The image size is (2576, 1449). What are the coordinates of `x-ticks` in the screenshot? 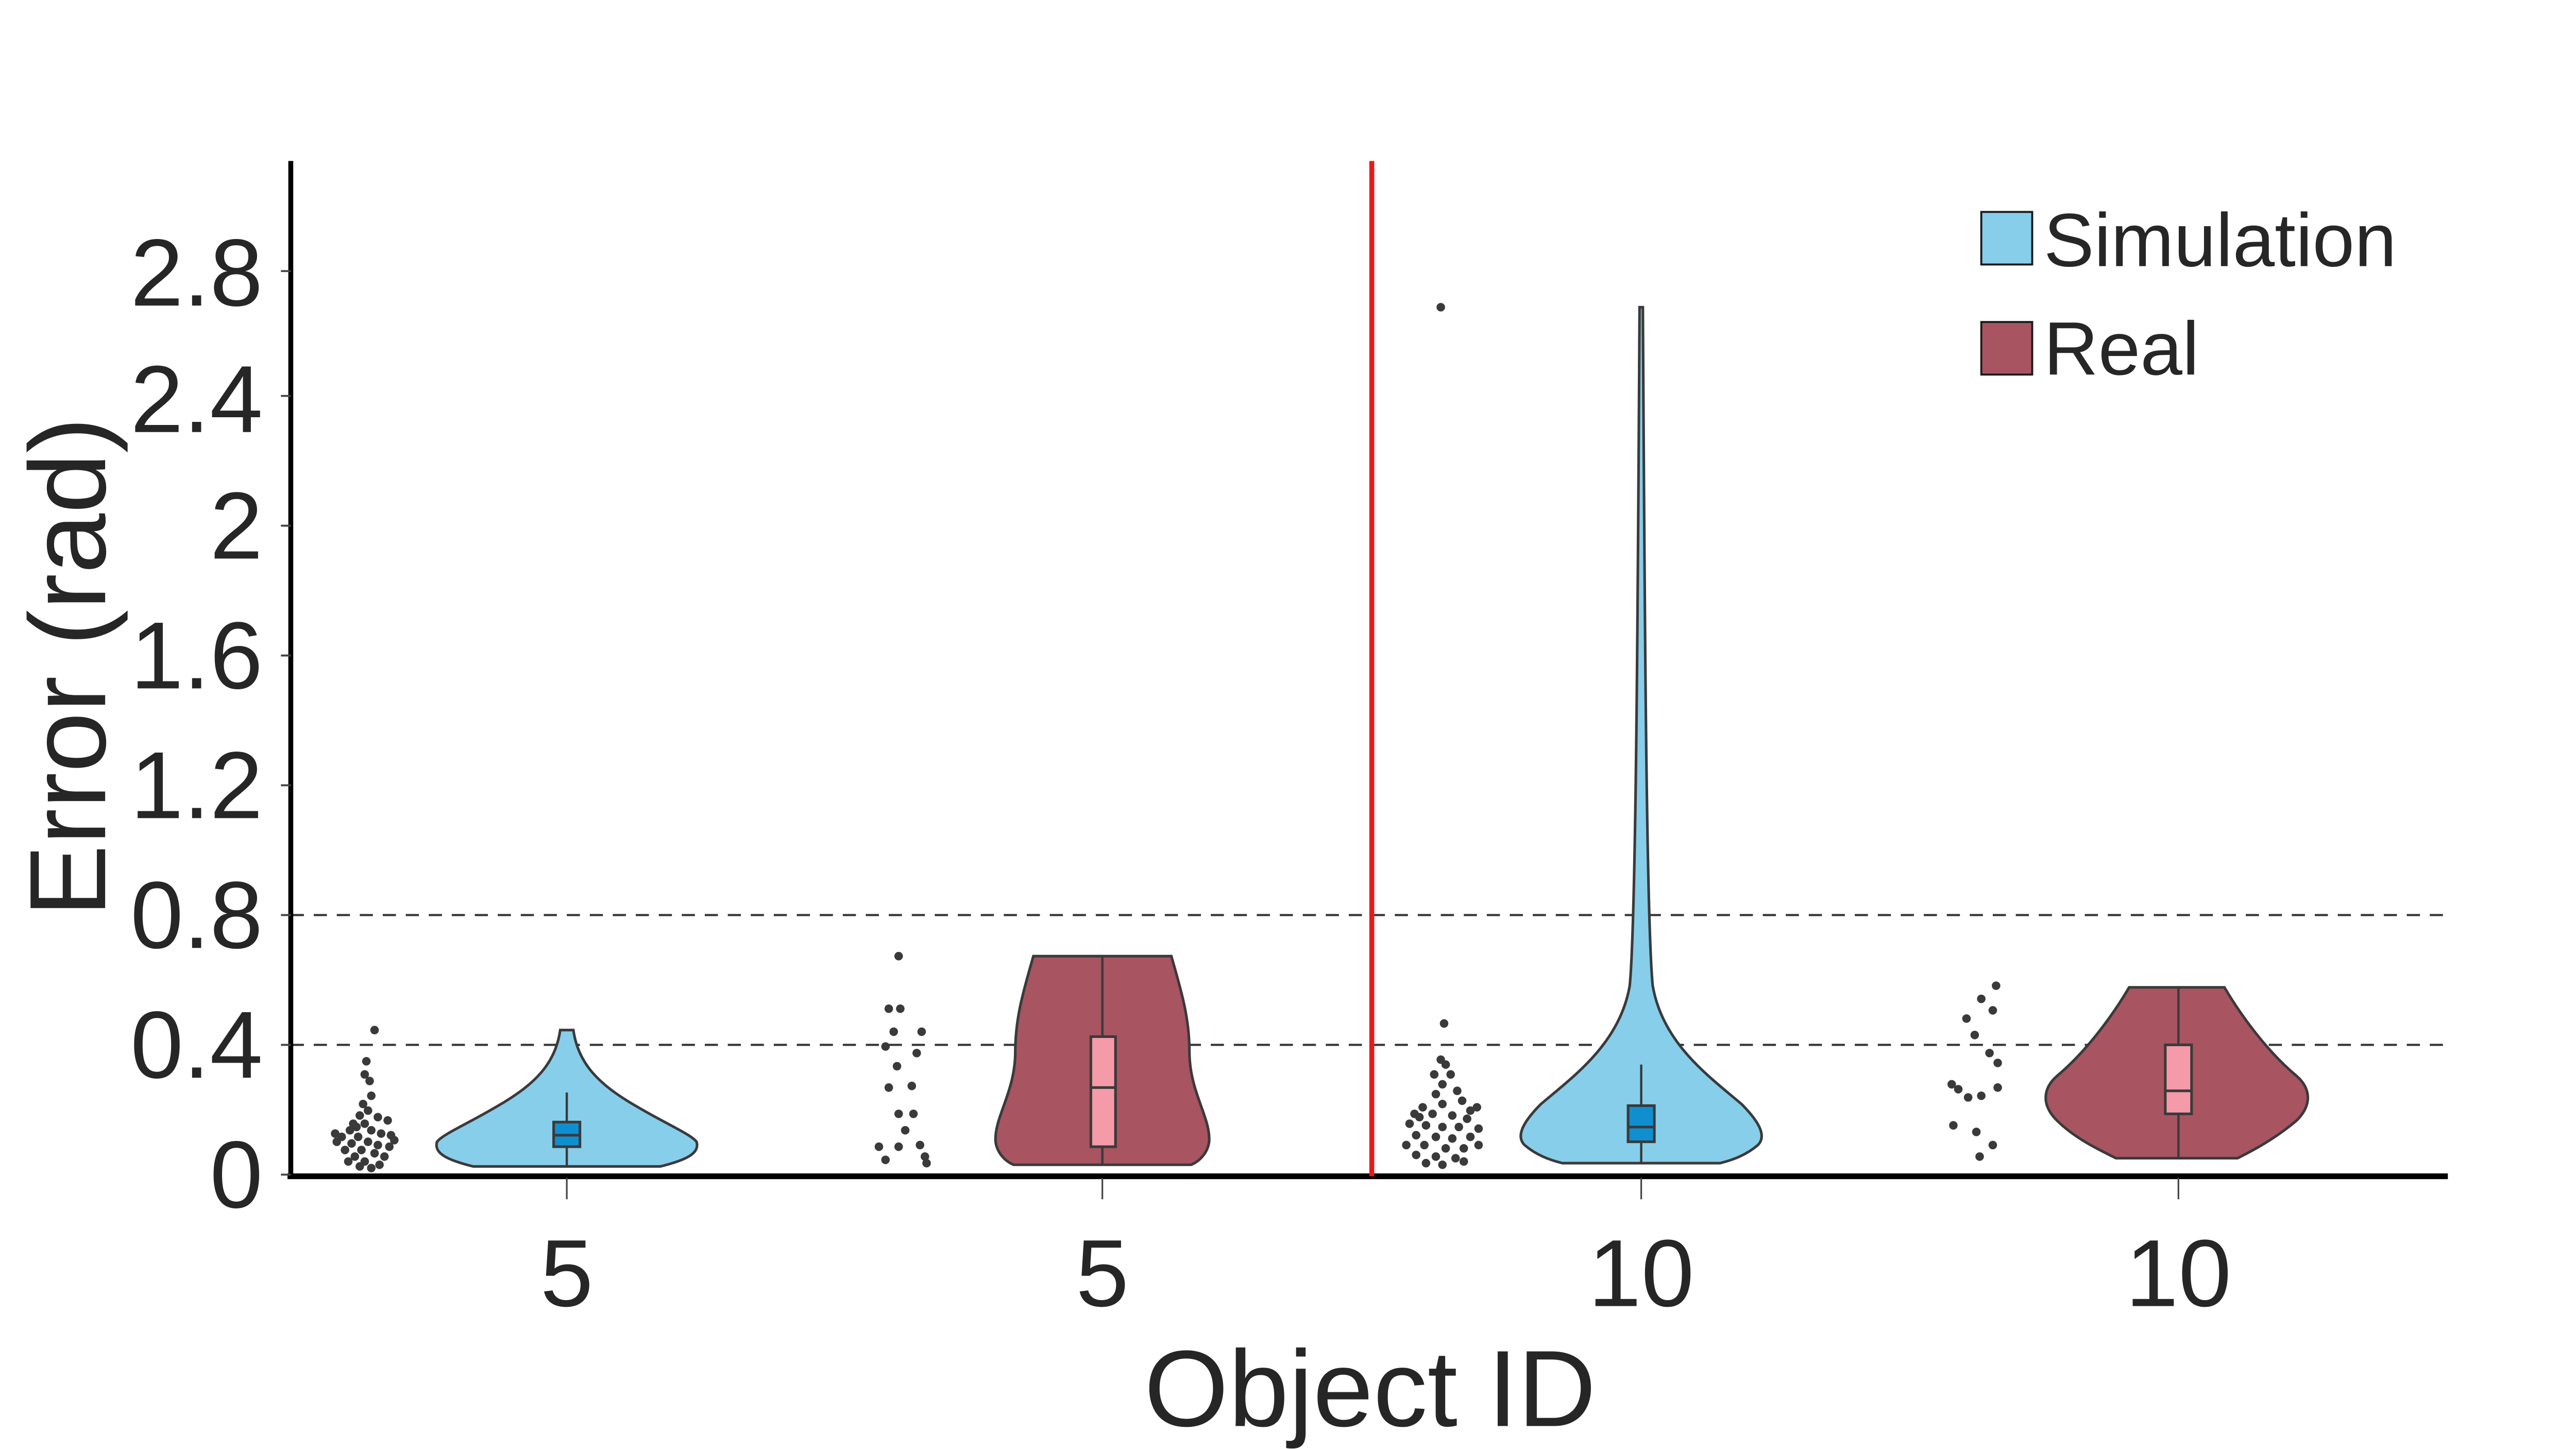 It's located at (1372, 1189).